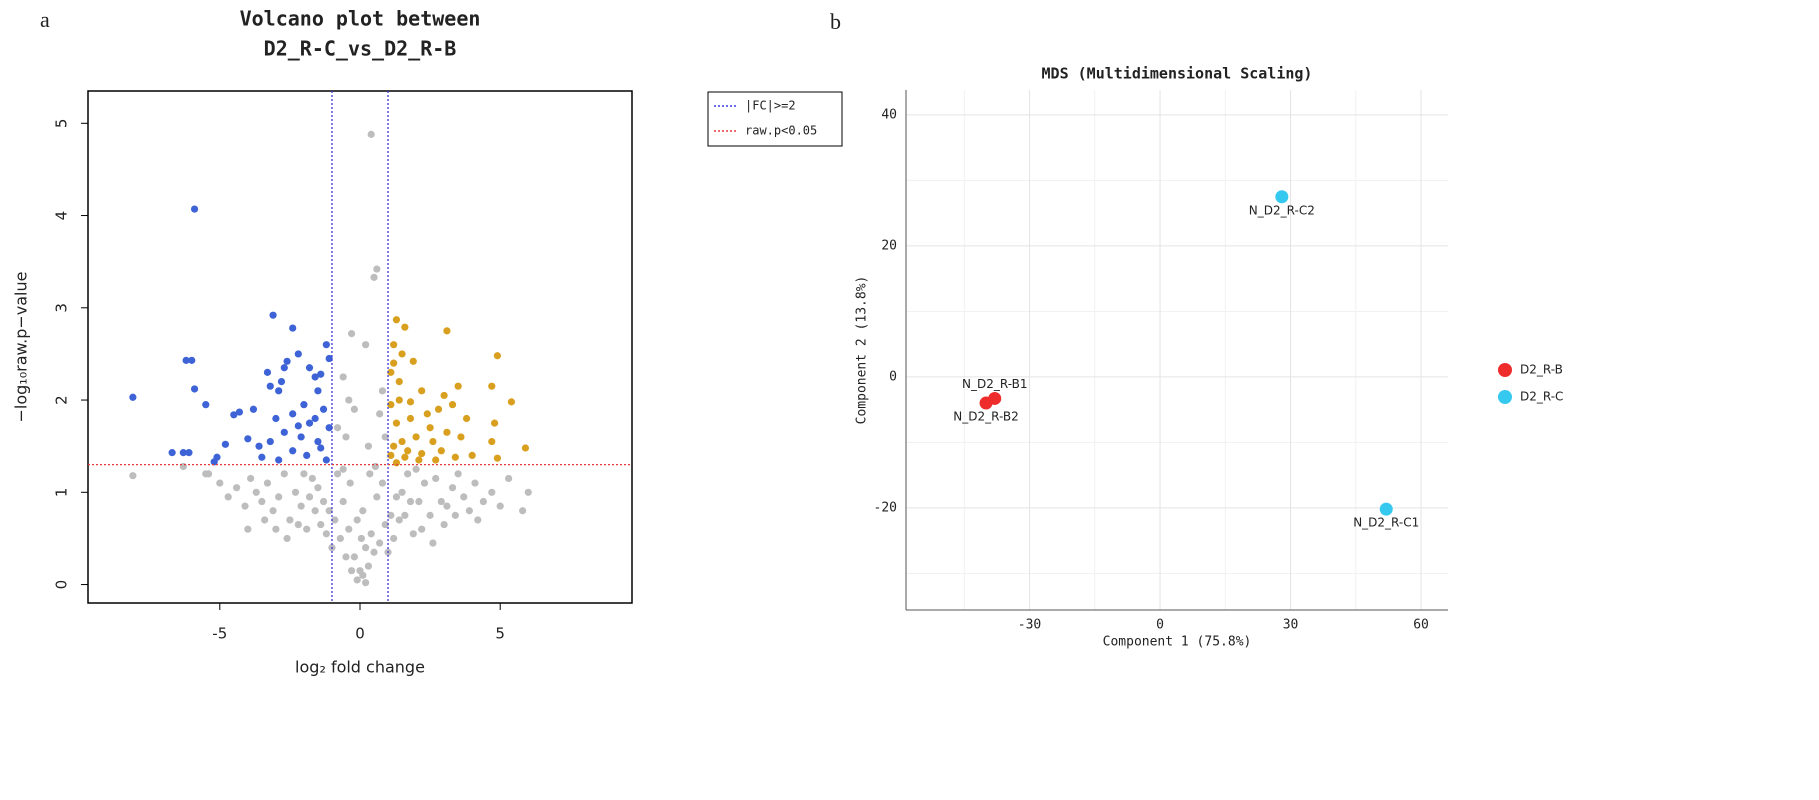  I want to click on x-tick-label: 60, so click(1421, 625).